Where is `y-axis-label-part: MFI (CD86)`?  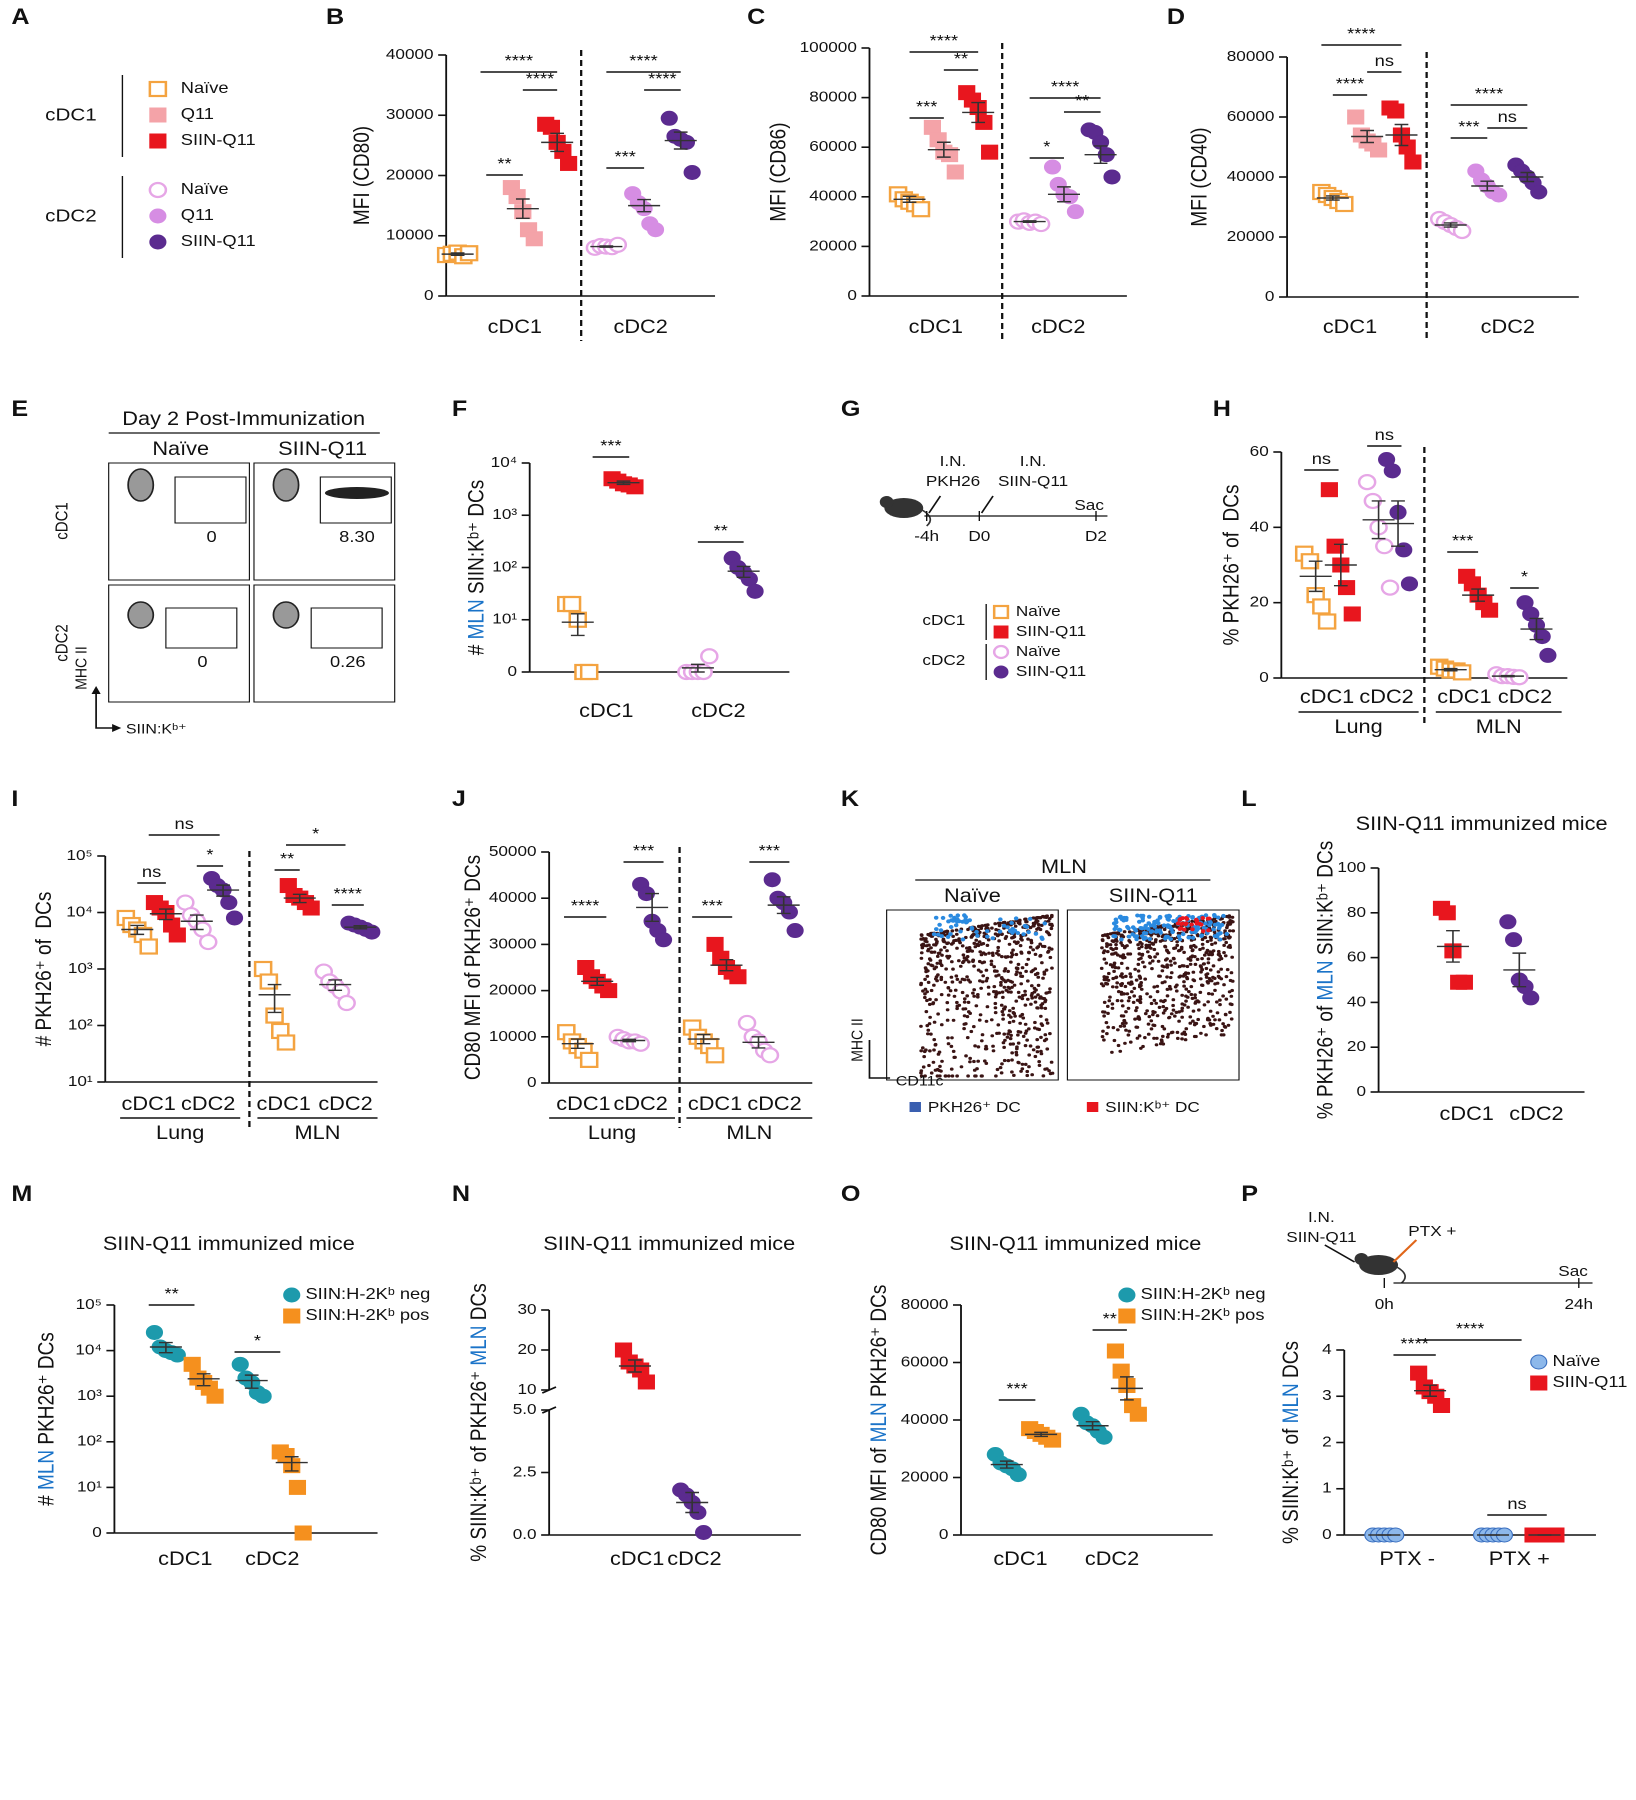
y-axis-label-part: MFI (CD86) is located at coordinates (779, 171).